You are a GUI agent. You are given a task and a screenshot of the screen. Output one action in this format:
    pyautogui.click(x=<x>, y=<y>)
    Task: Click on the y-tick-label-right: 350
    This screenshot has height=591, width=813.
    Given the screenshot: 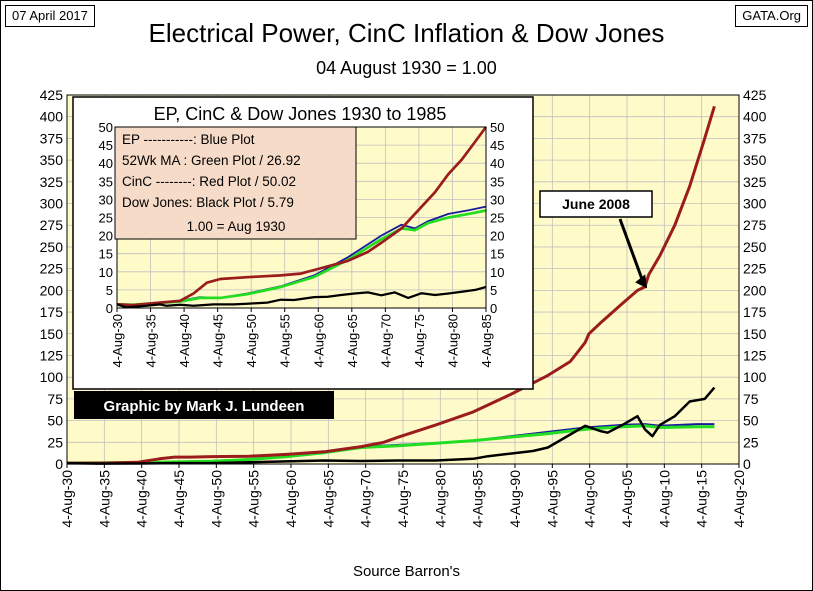 What is the action you would take?
    pyautogui.click(x=755, y=160)
    